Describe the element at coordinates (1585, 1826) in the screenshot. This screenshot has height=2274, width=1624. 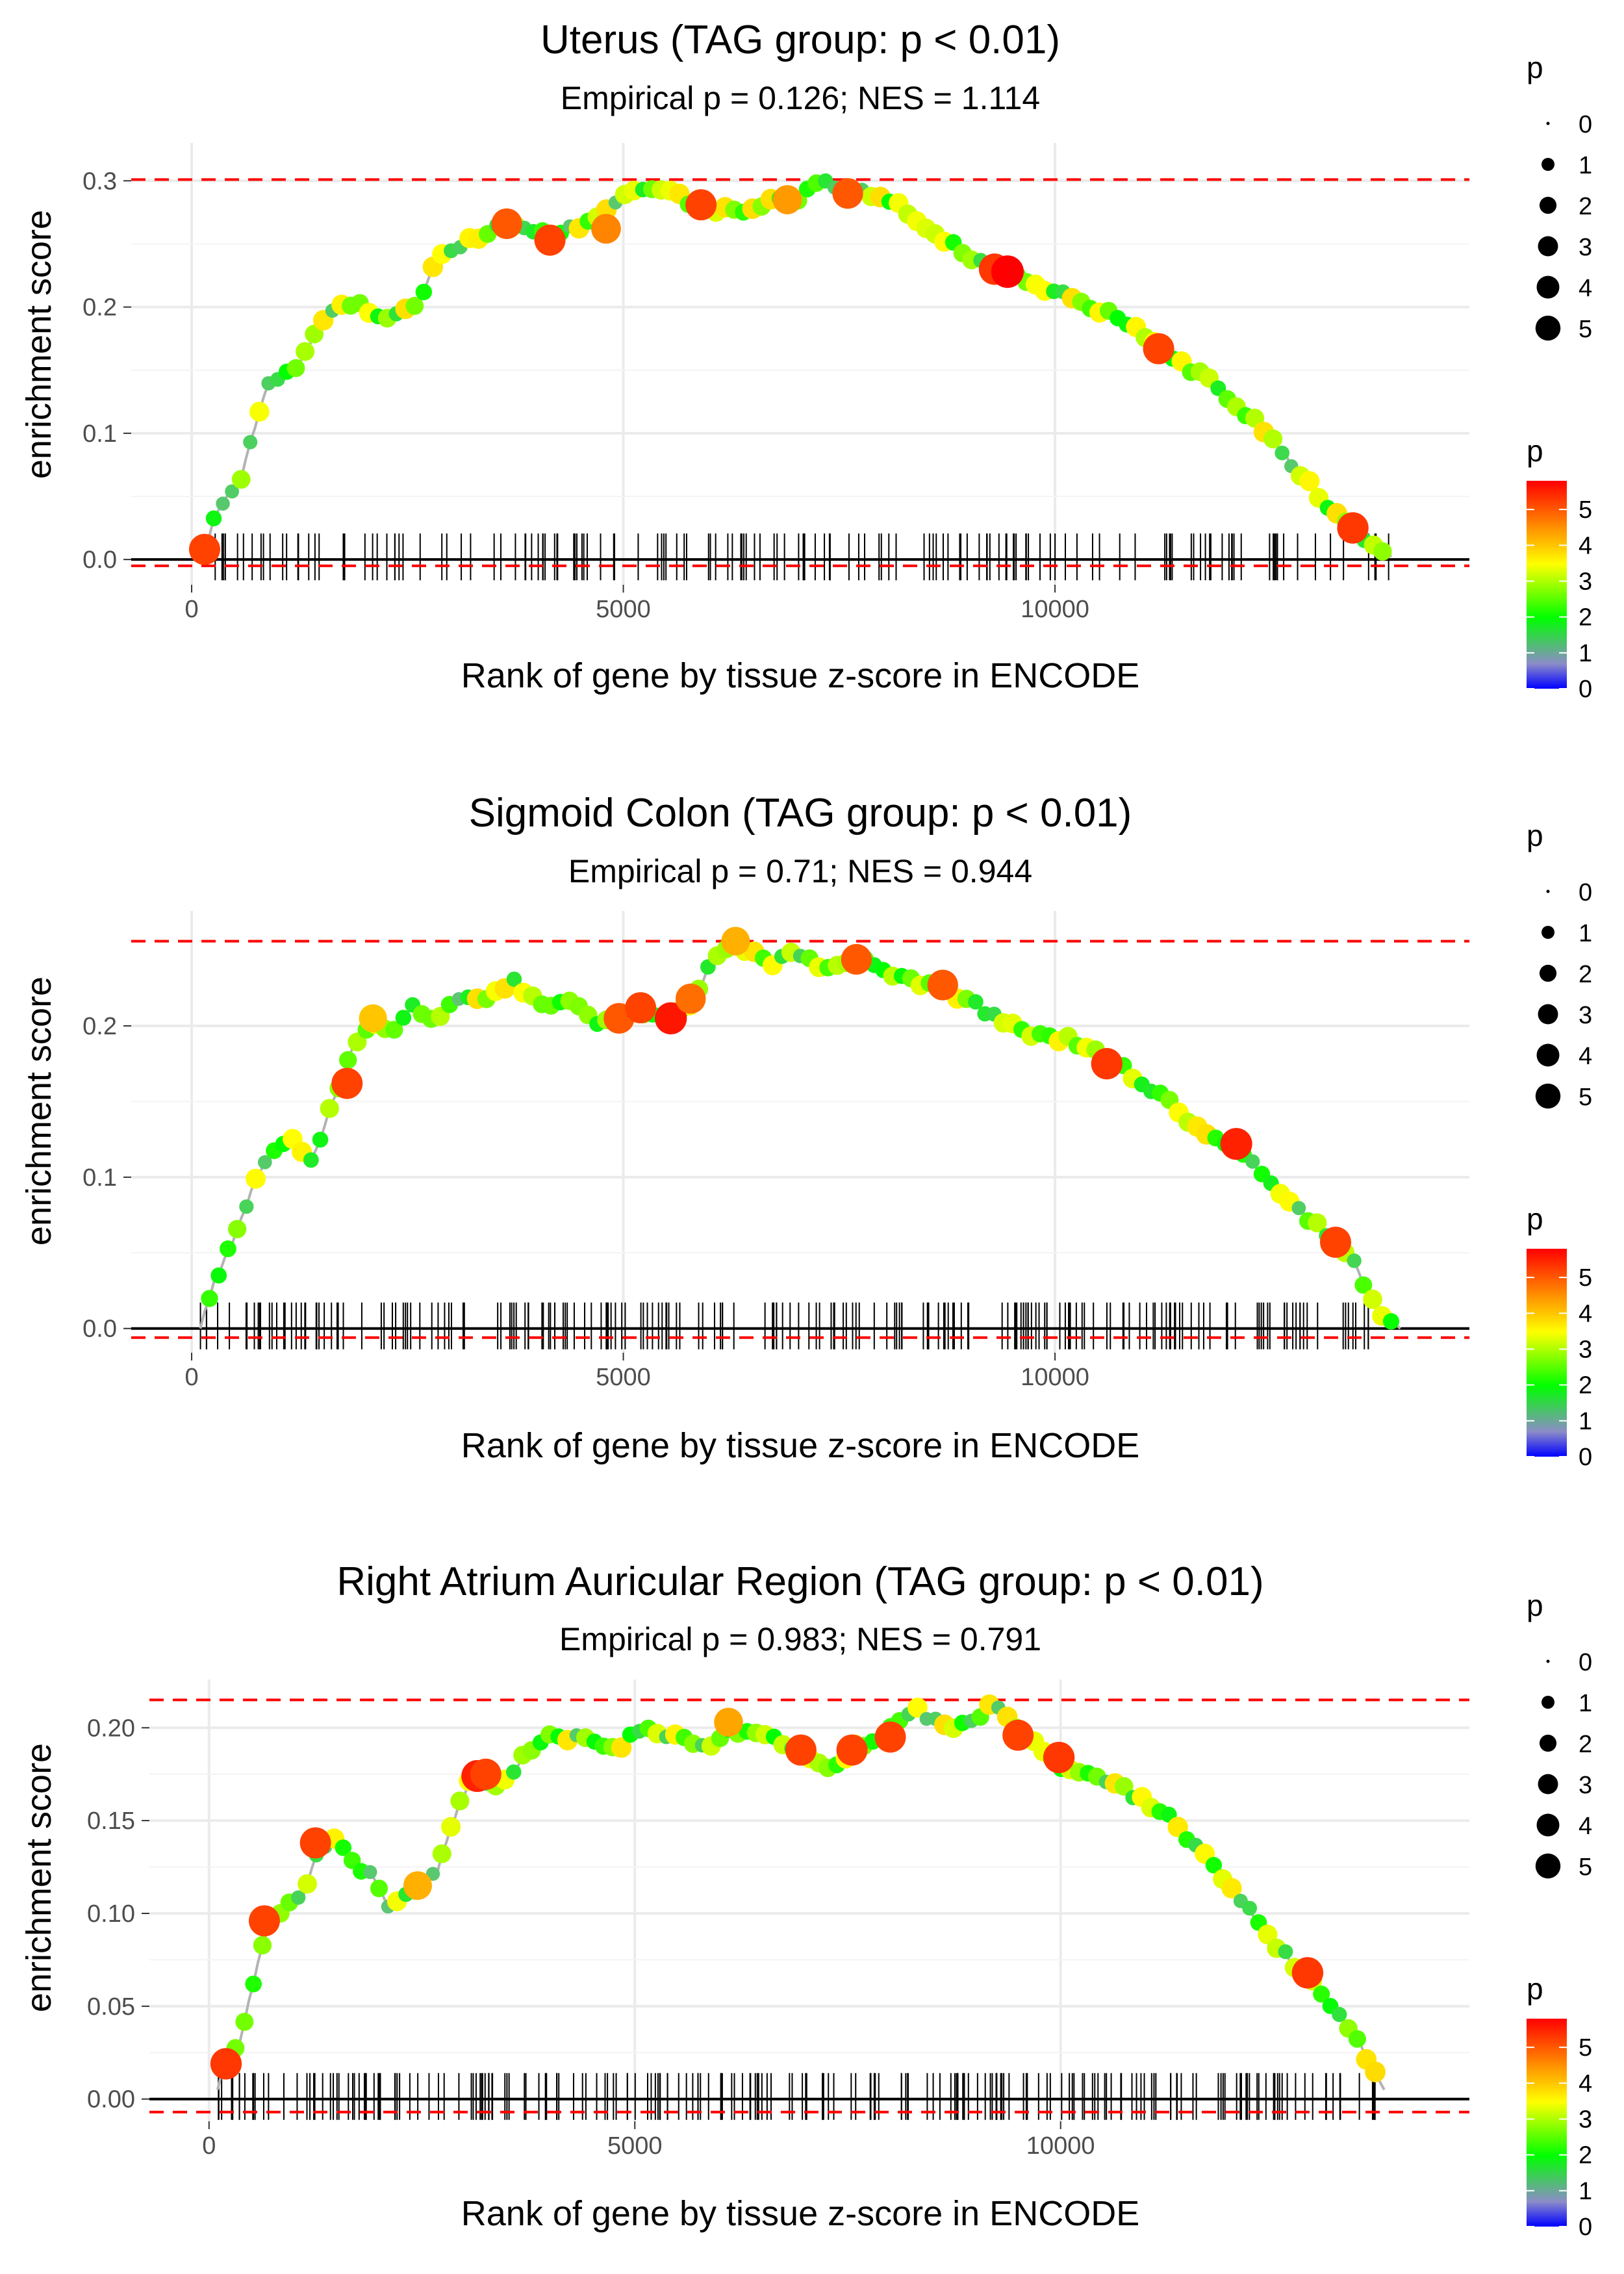
I see `size-legend-label: 4` at that location.